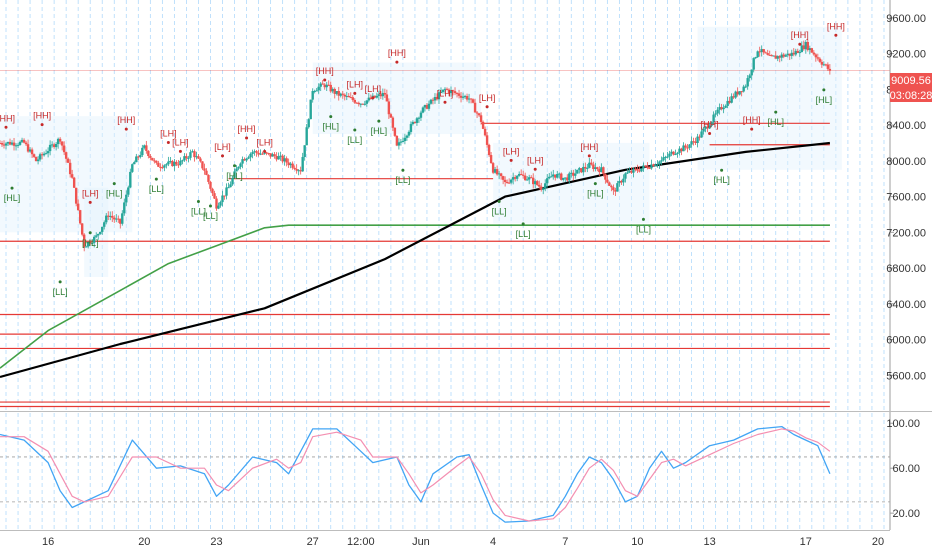 The image size is (932, 555). Describe the element at coordinates (709, 542) in the screenshot. I see `time-tick-label: 13` at that location.